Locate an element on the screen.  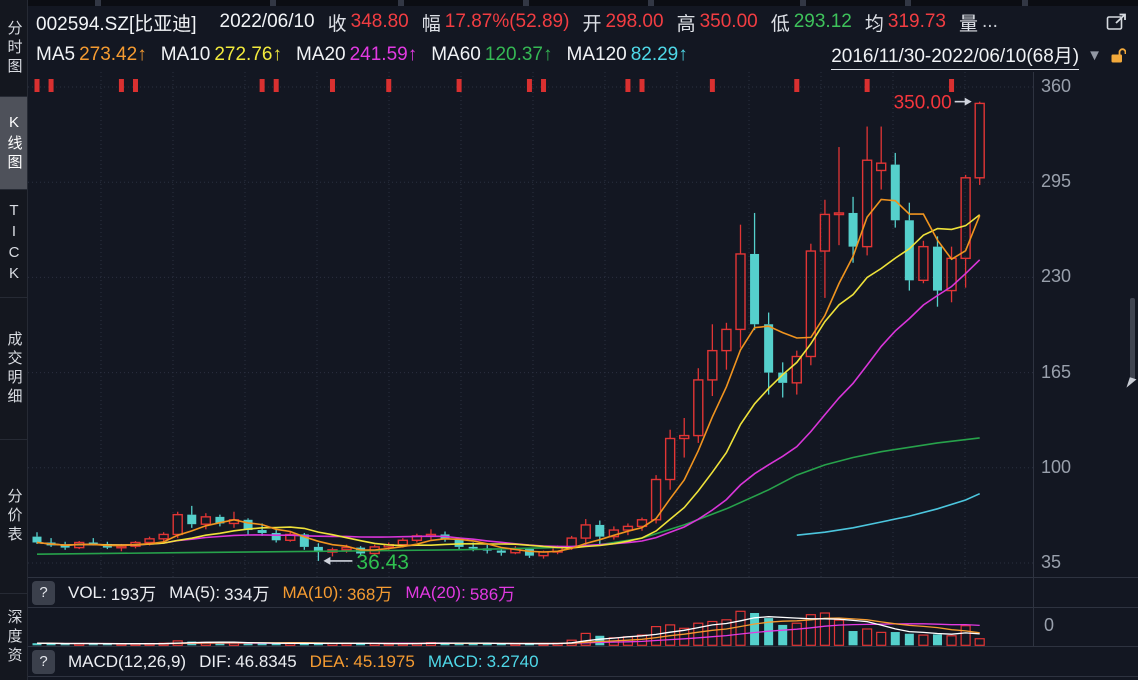
sidebar-item-depth: 深度资 is located at coordinates (13, 637).